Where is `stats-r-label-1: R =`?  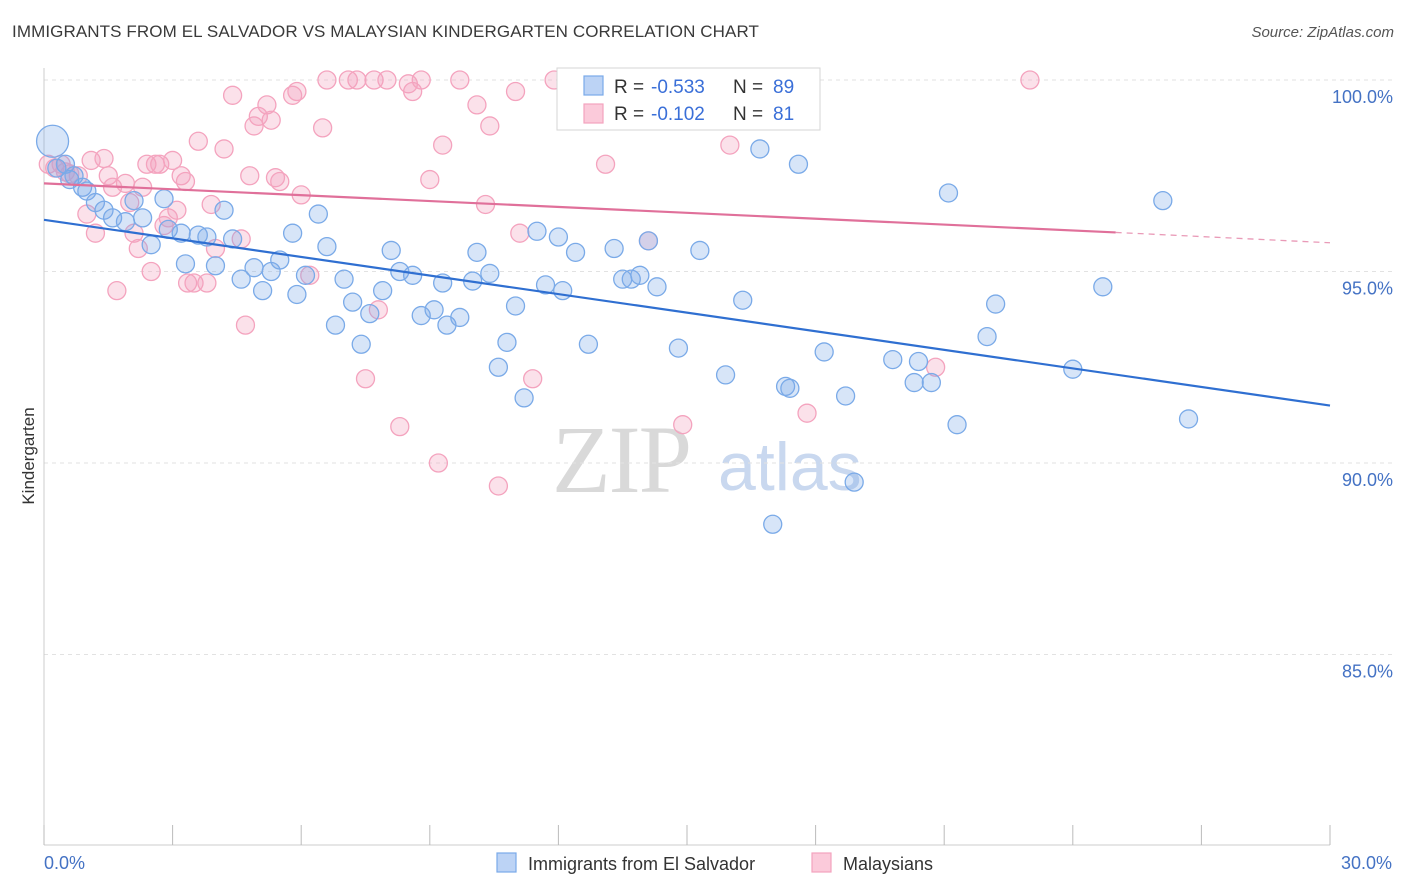
stats-r-label-1: R = is located at coordinates (629, 87).